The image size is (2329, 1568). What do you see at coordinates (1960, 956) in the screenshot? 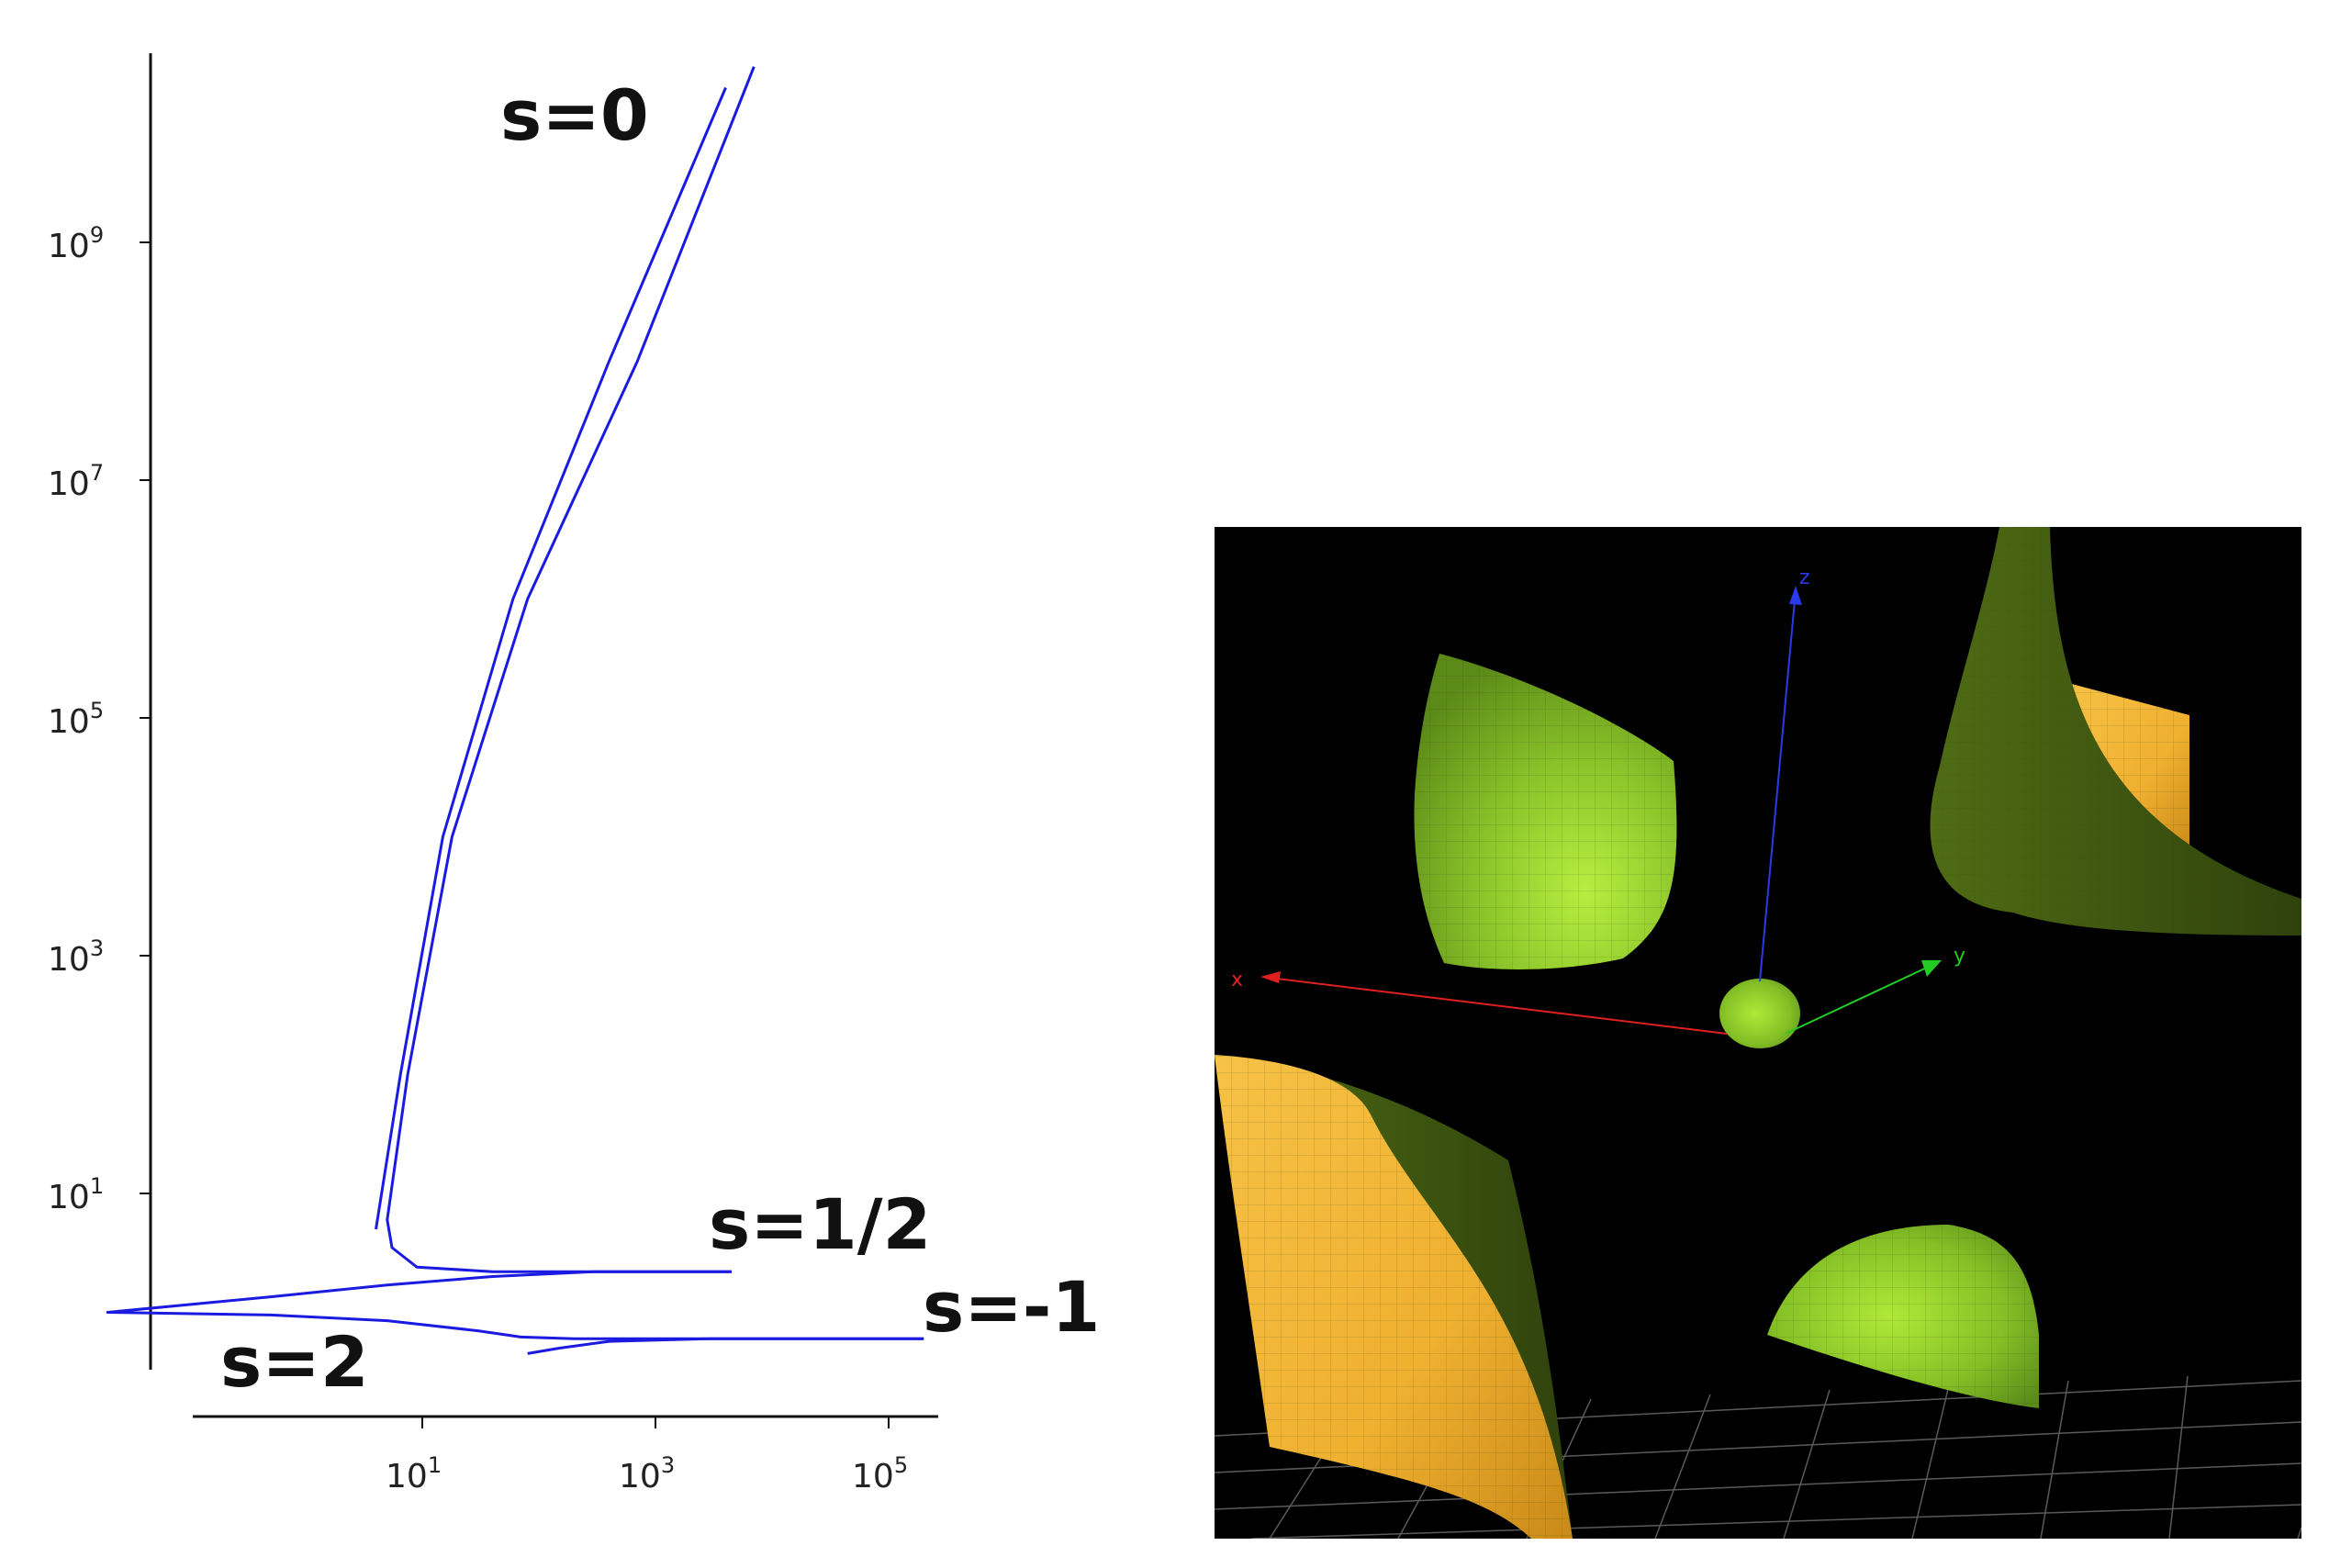
I see `axis-y-label: y` at bounding box center [1960, 956].